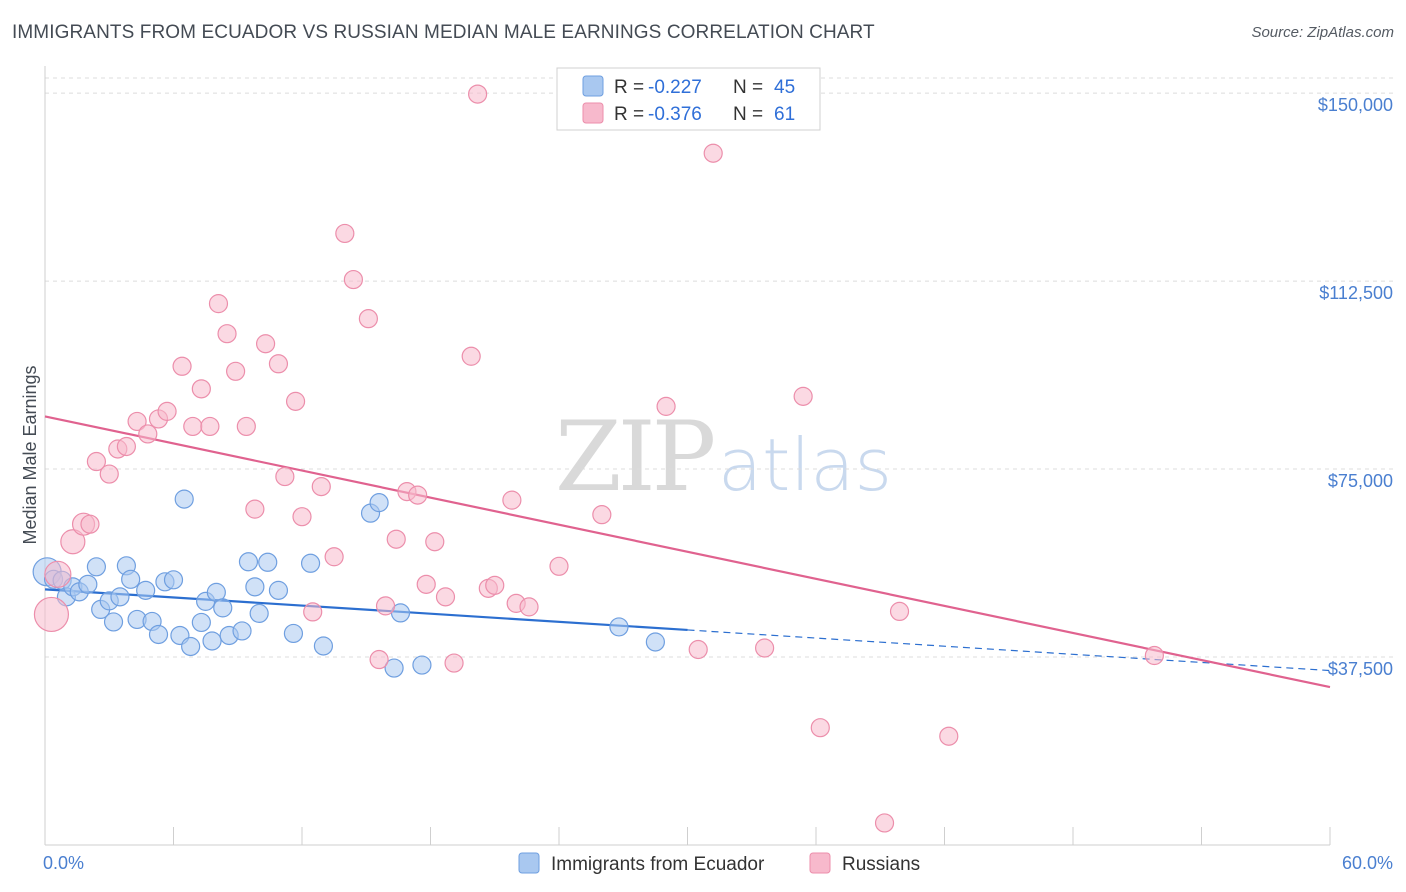  What do you see at coordinates (63, 863) in the screenshot?
I see `x-tick-label-min: 0.0%` at bounding box center [63, 863].